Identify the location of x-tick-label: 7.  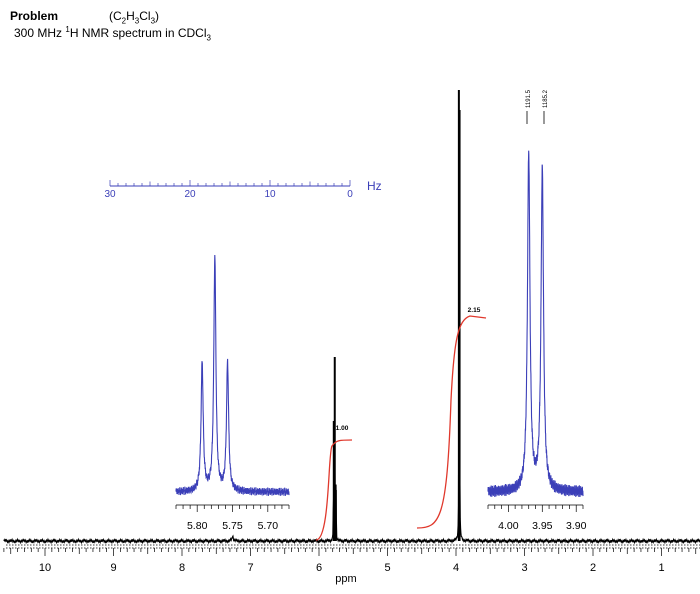
(250, 568).